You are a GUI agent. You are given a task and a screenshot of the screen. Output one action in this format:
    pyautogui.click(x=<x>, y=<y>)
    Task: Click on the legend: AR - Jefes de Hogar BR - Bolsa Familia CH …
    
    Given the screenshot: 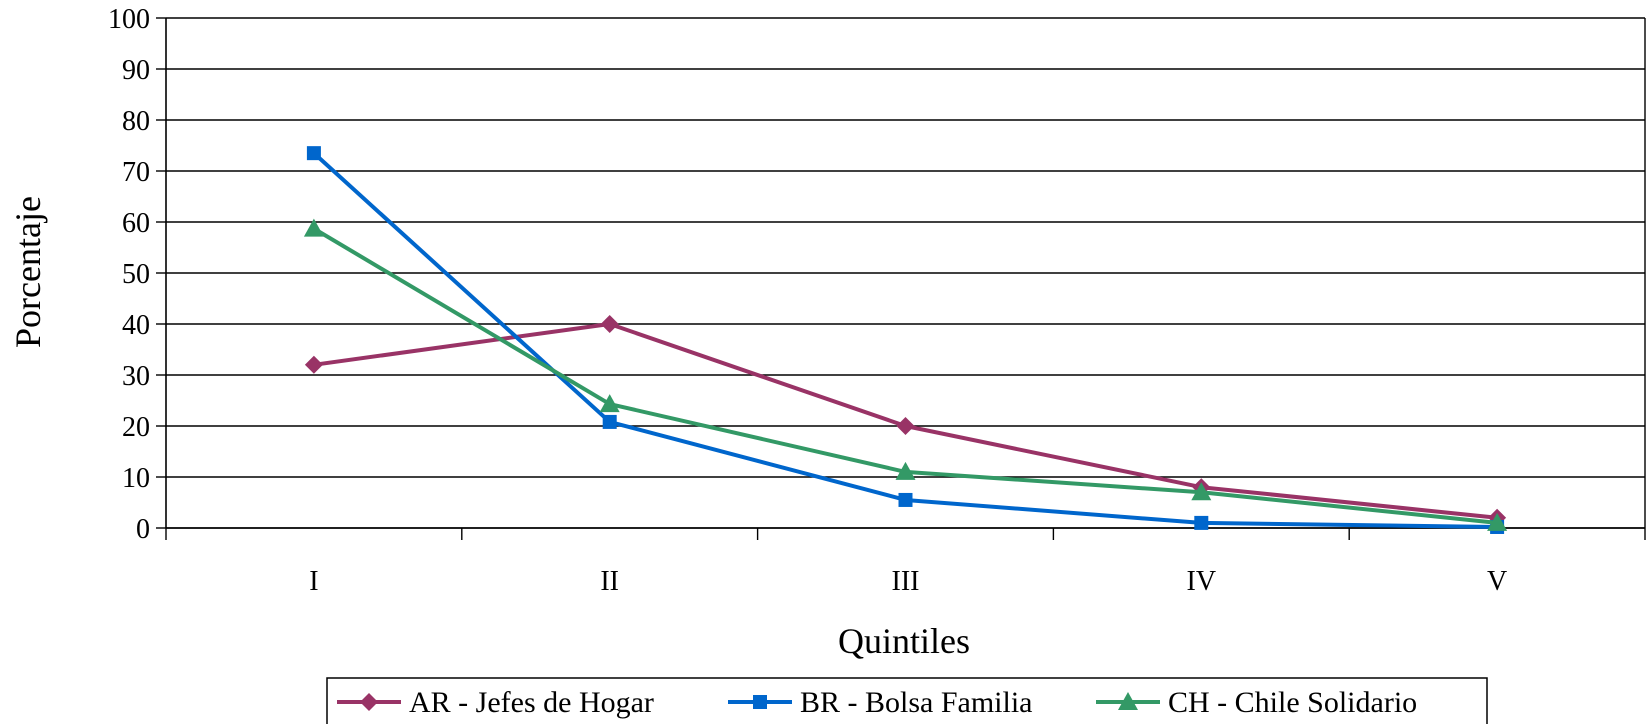 What is the action you would take?
    pyautogui.click(x=907, y=700)
    